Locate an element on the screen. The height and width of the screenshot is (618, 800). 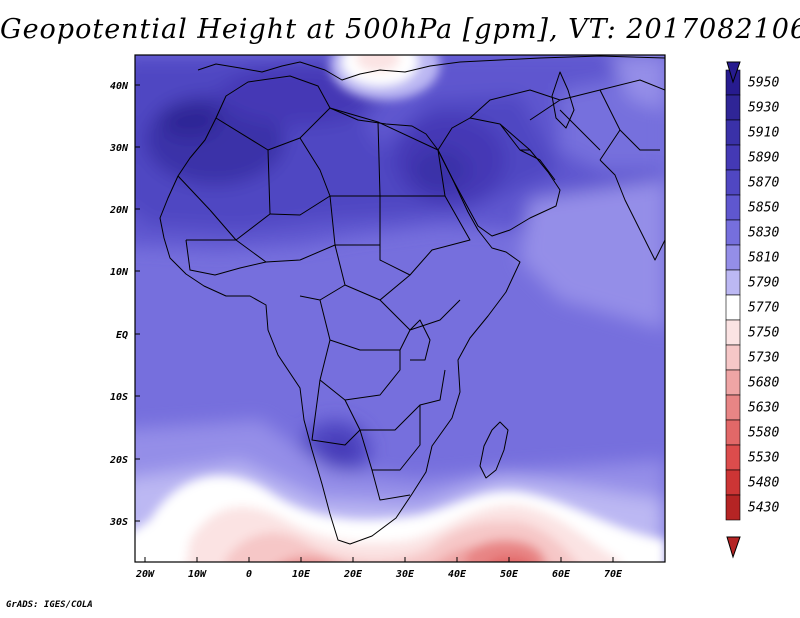
lon-label: 30E is located at coordinates (405, 574).